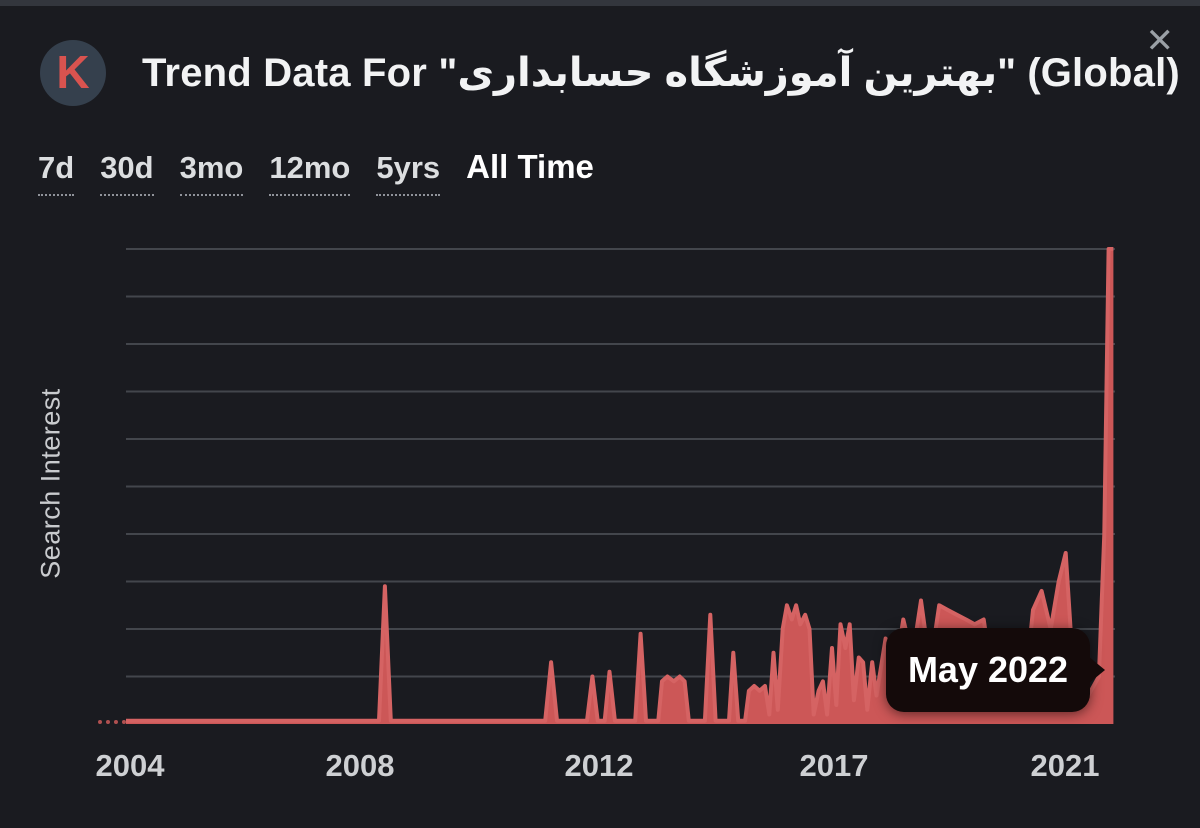 The height and width of the screenshot is (828, 1200). What do you see at coordinates (112, 722) in the screenshot?
I see `baseline-tick-dots` at bounding box center [112, 722].